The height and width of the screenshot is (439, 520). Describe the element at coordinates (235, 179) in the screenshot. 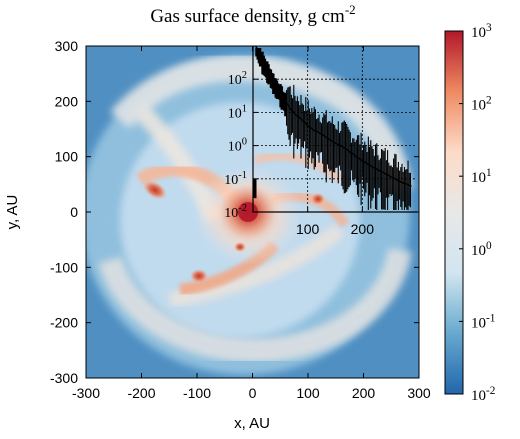

I see `inset-y-tick-label: 10⁻¹` at that location.